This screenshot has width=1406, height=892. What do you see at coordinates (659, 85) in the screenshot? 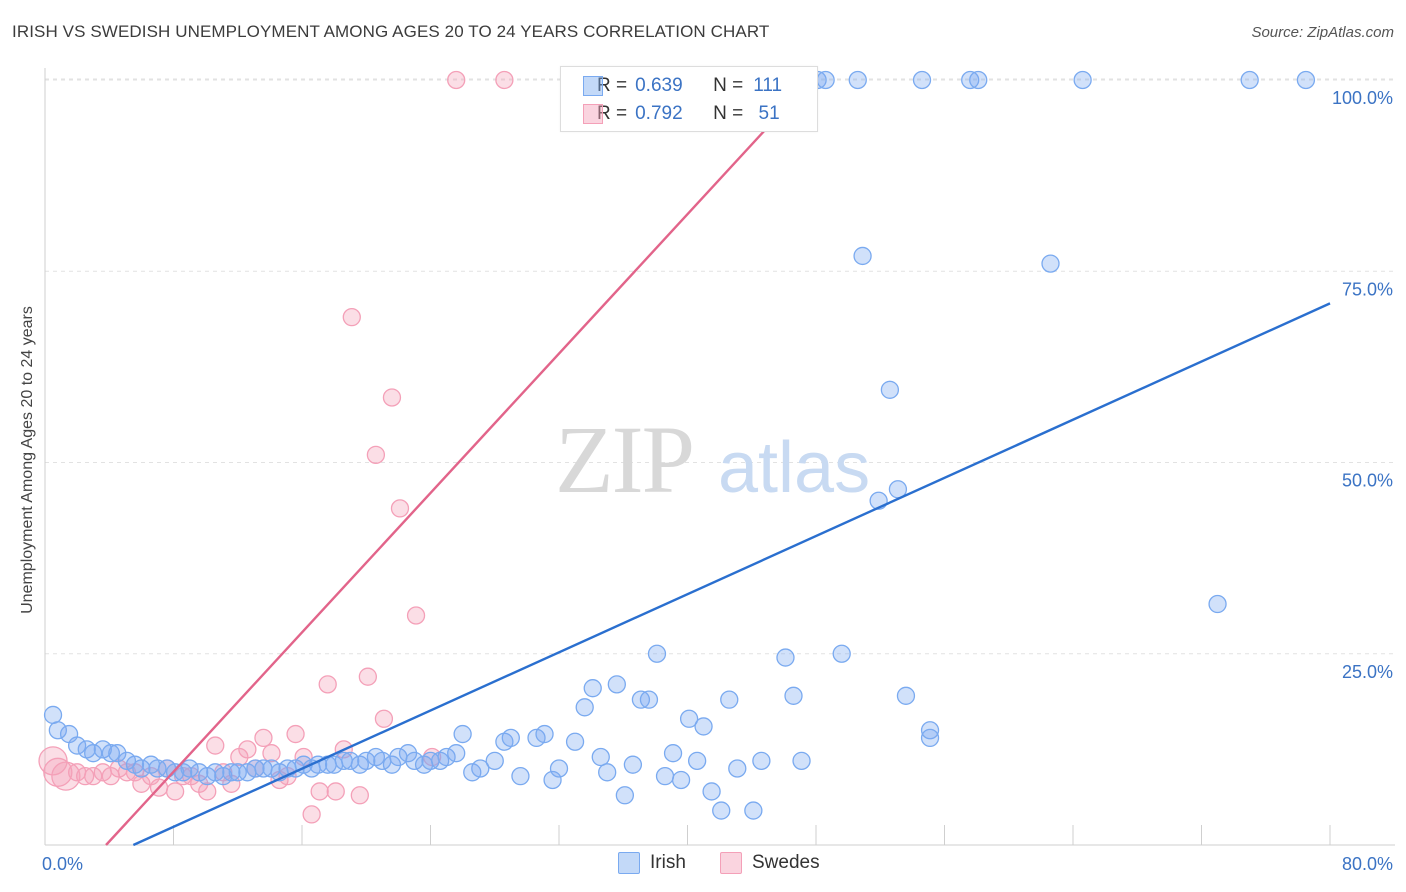
I see `legend-r-value-irish: 0.639` at bounding box center [659, 85].